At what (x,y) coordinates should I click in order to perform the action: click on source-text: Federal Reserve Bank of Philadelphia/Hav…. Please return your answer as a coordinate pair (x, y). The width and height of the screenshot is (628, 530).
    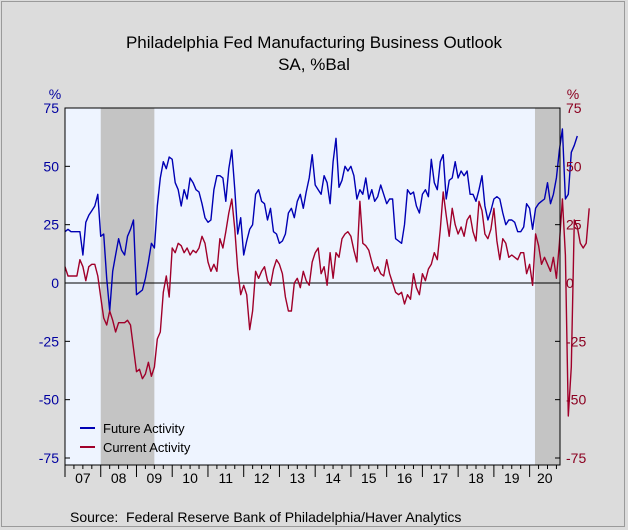
    Looking at the image, I should click on (294, 517).